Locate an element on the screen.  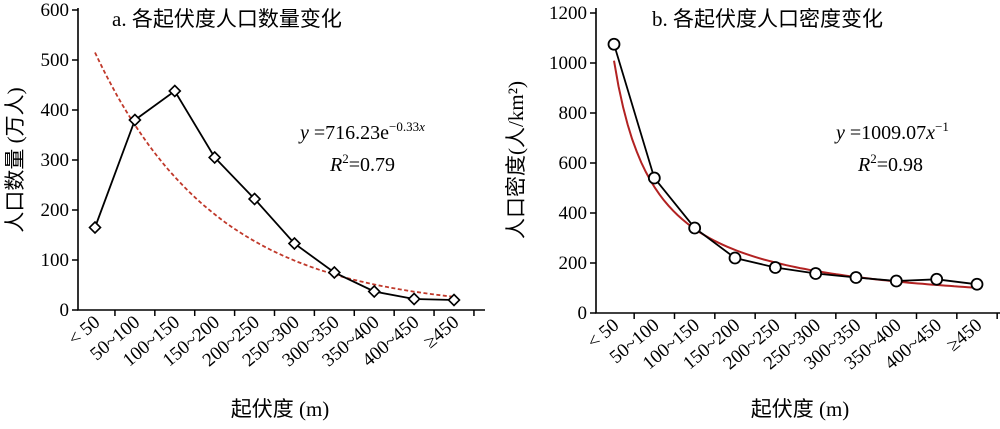
panel-a-eq-exp: −0.33 is located at coordinates (404, 126).